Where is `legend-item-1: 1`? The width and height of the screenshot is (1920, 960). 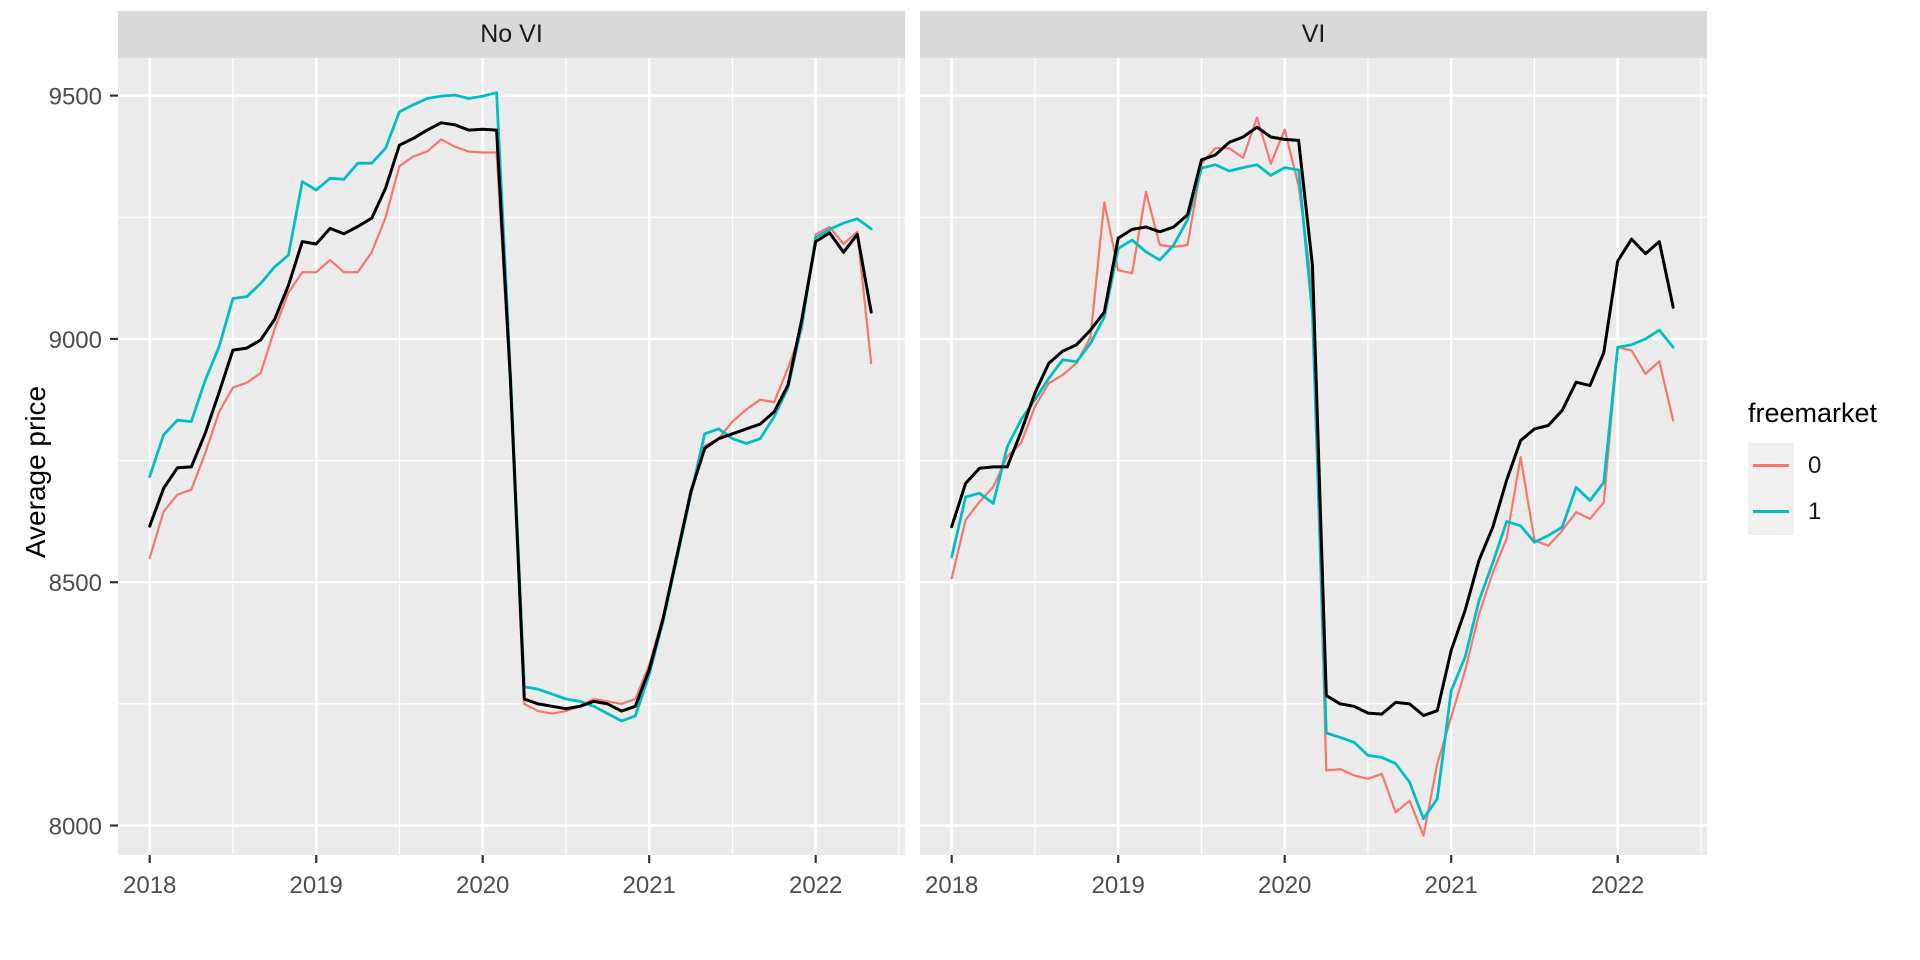
legend-item-1: 1 is located at coordinates (1812, 512).